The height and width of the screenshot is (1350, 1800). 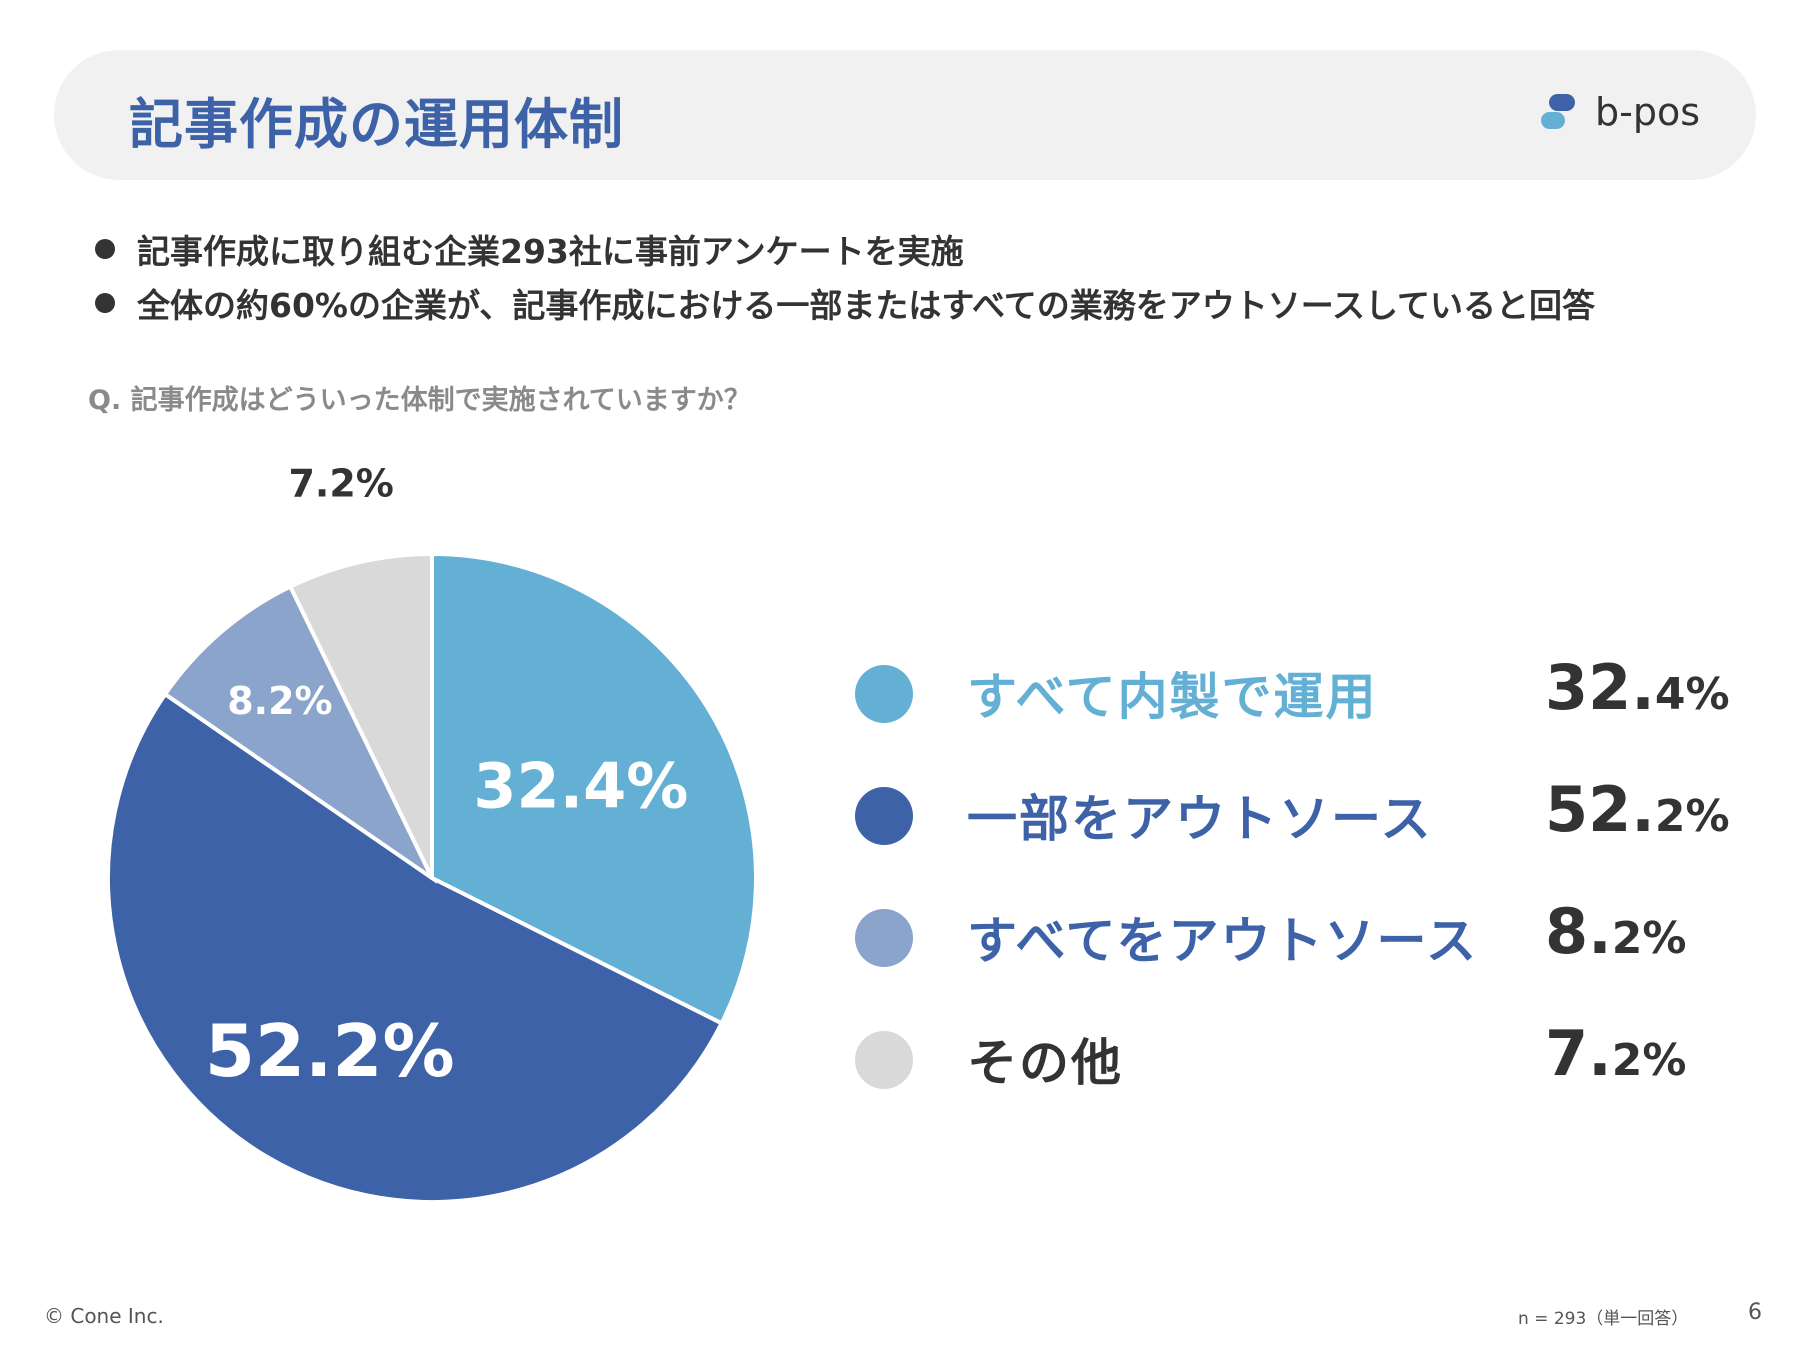 I want to click on header-bar: 記事作成の運用体制 b-pos, so click(x=905, y=115).